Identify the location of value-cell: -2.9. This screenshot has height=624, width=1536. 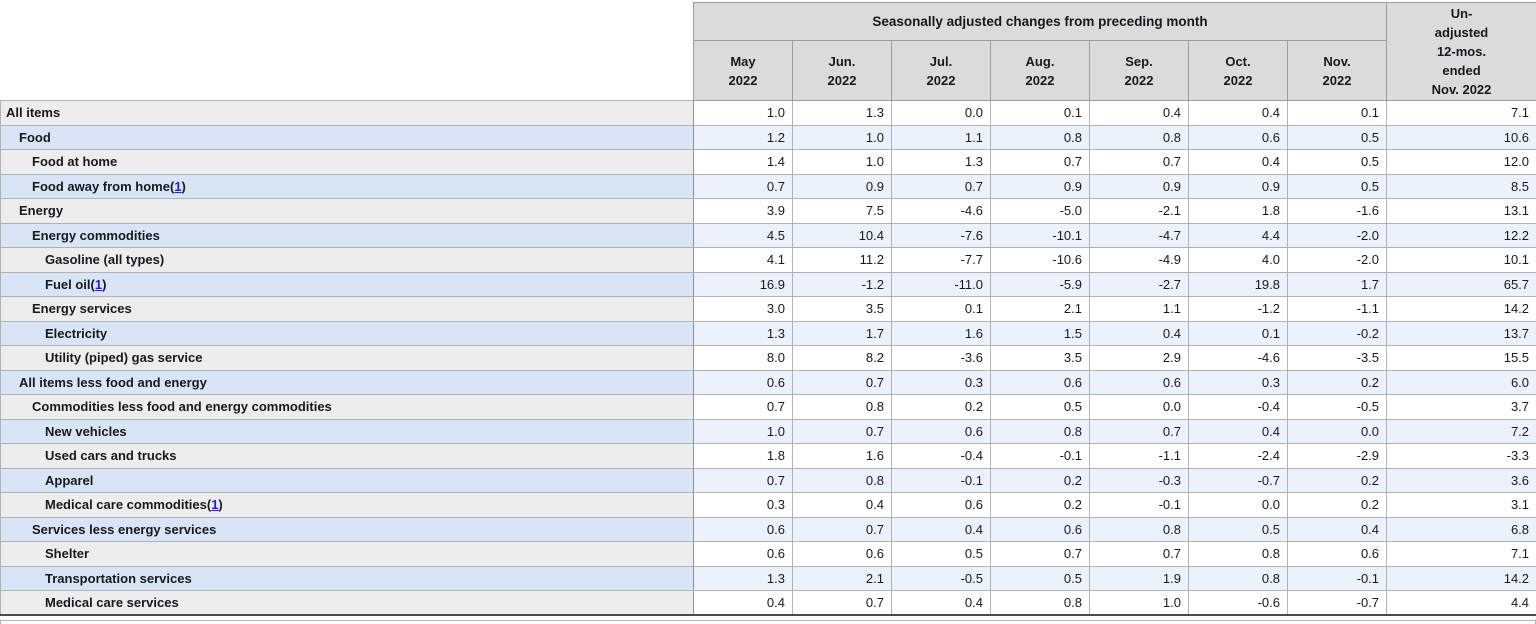
(1337, 456).